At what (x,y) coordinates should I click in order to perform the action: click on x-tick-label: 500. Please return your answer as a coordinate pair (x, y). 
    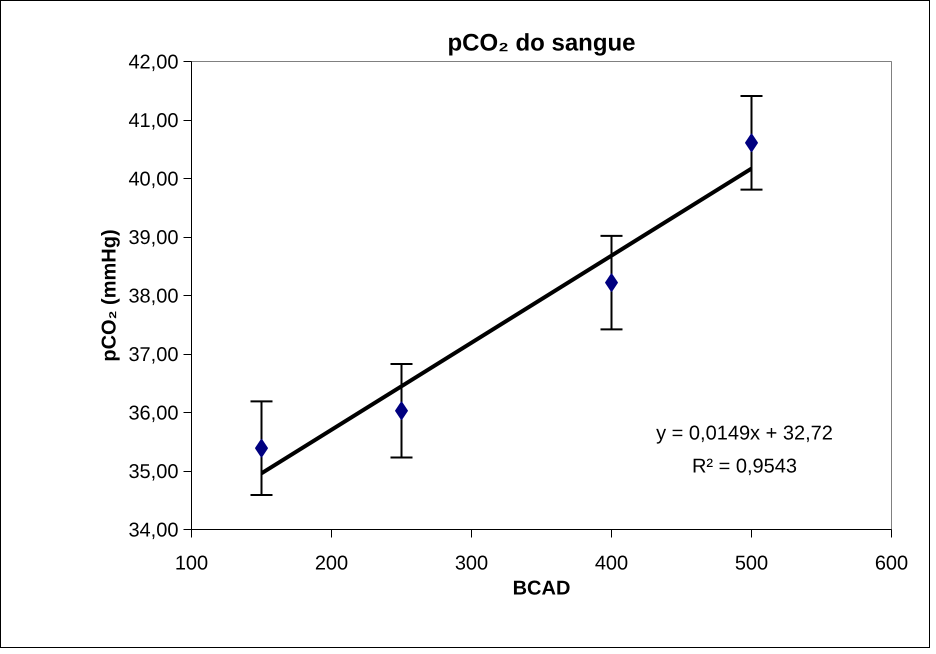
    Looking at the image, I should click on (751, 563).